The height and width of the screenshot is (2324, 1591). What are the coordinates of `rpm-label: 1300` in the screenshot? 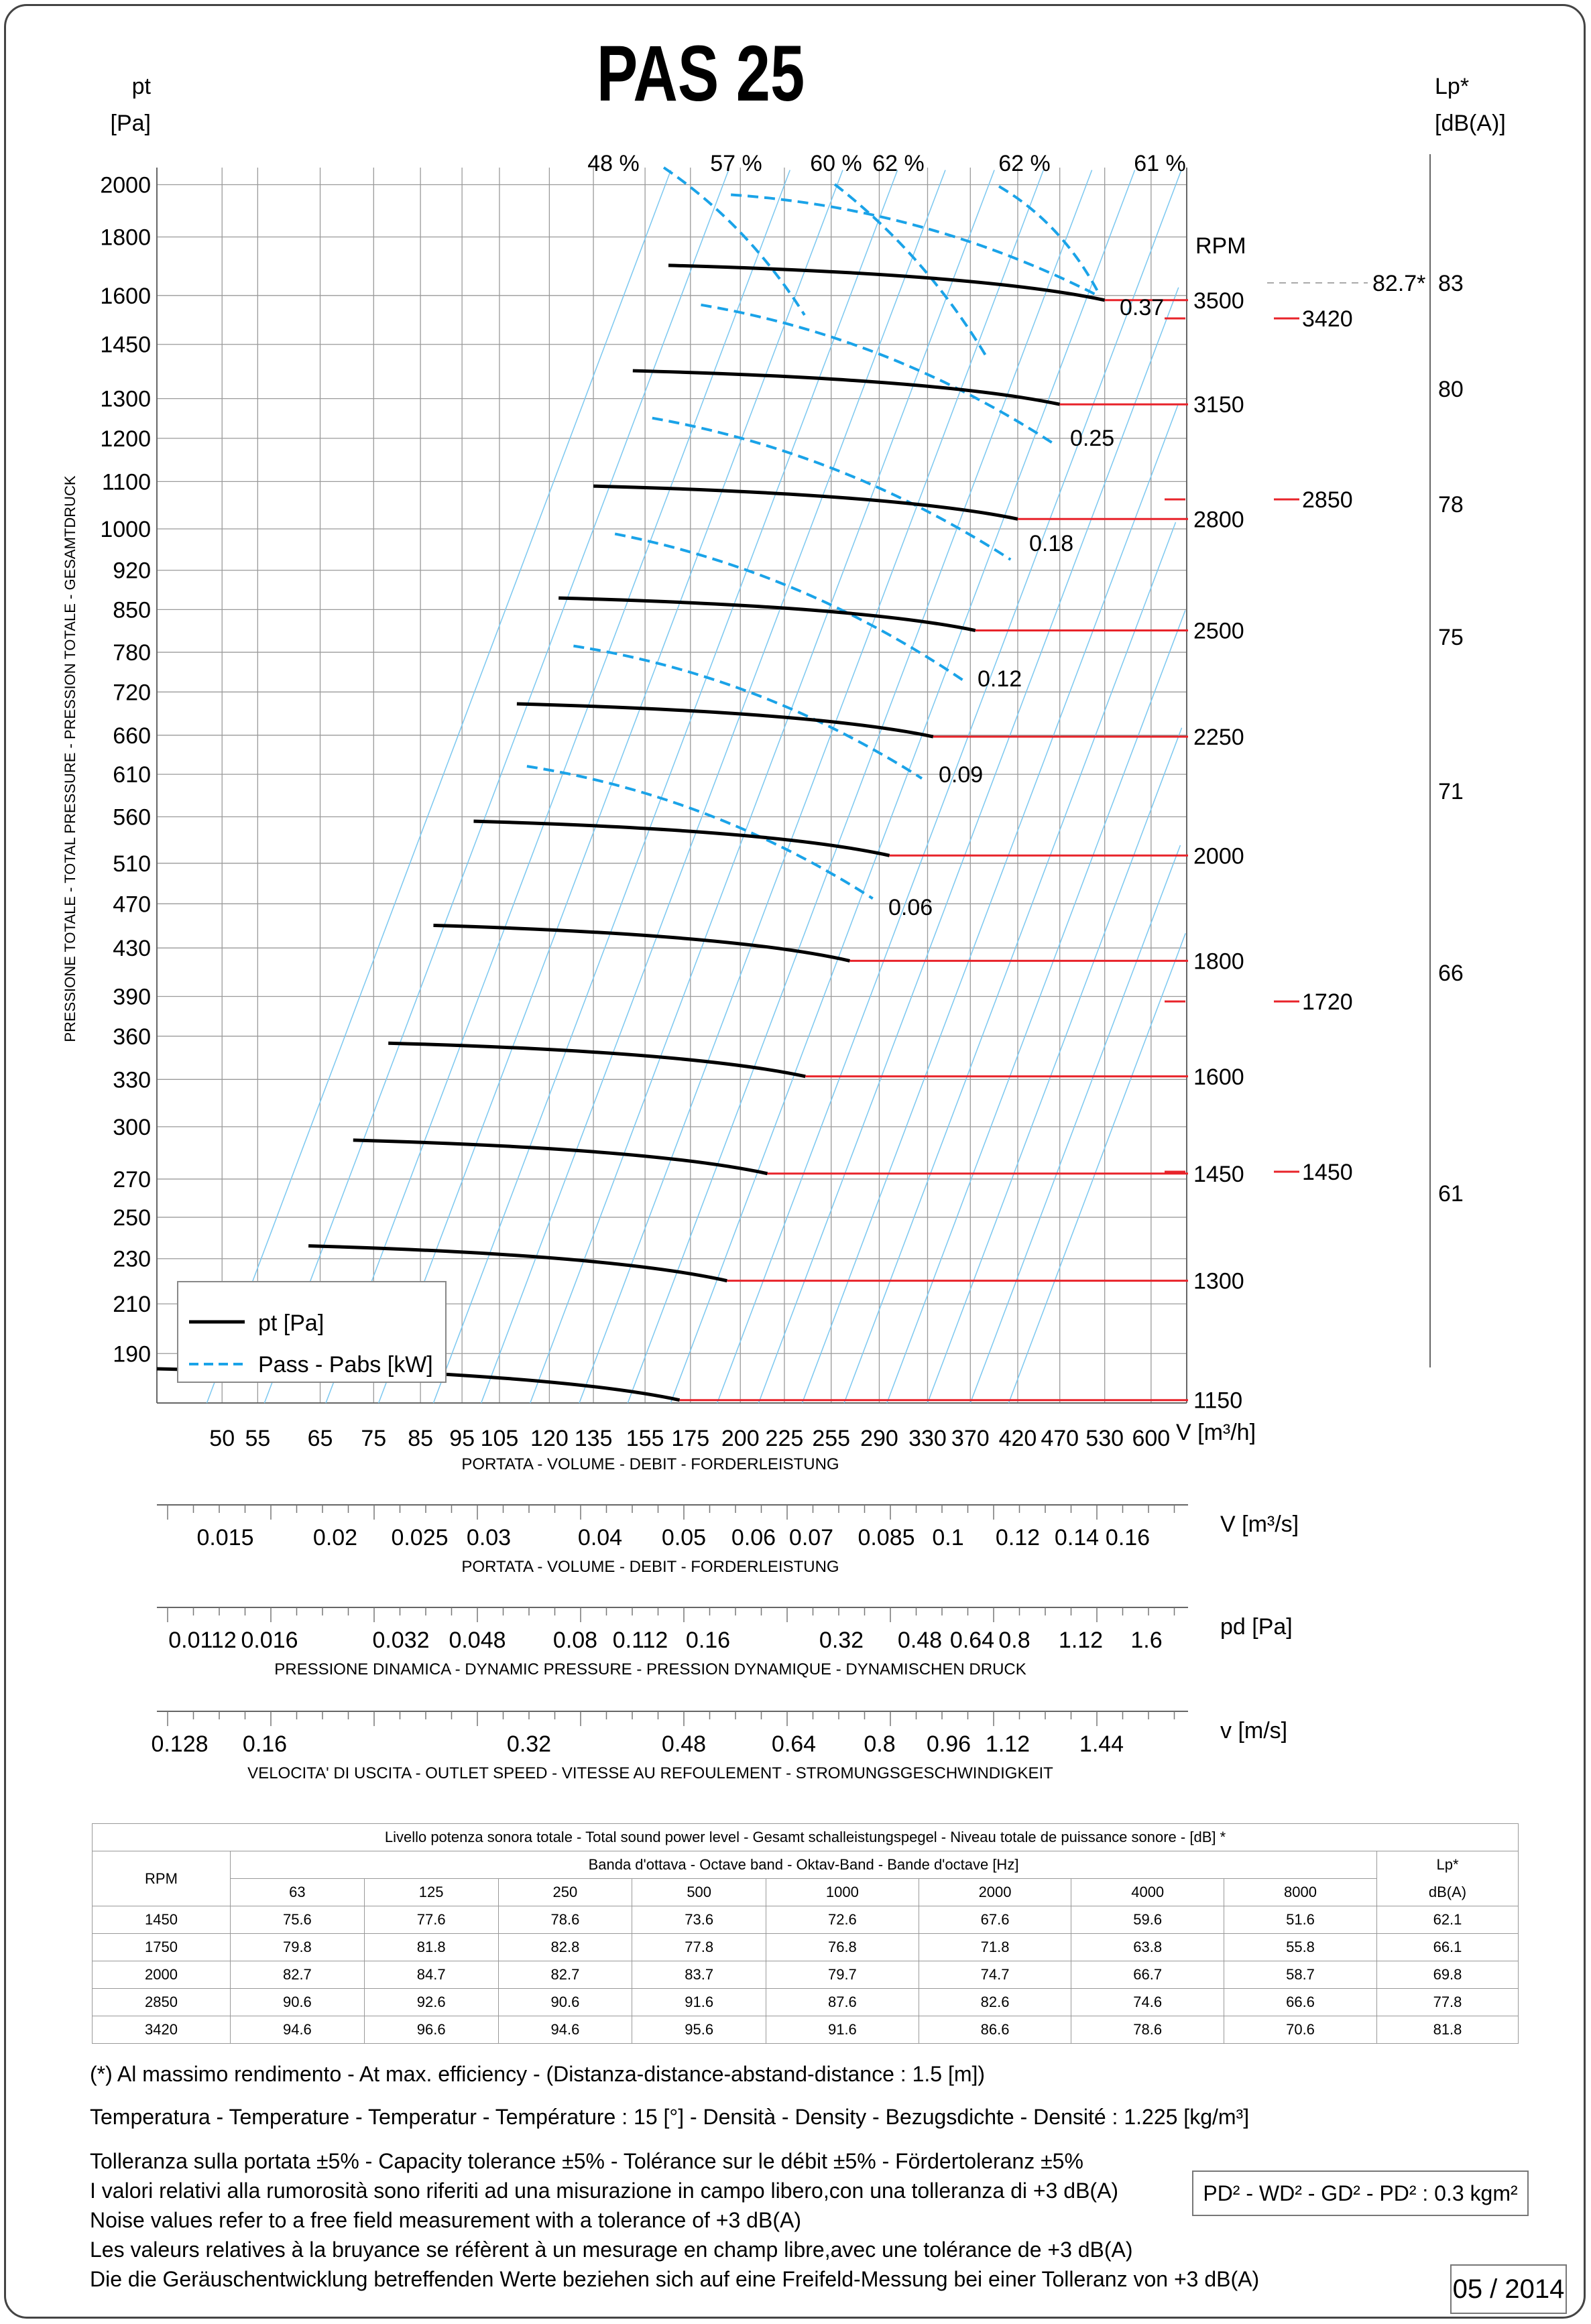 It's located at (1218, 1281).